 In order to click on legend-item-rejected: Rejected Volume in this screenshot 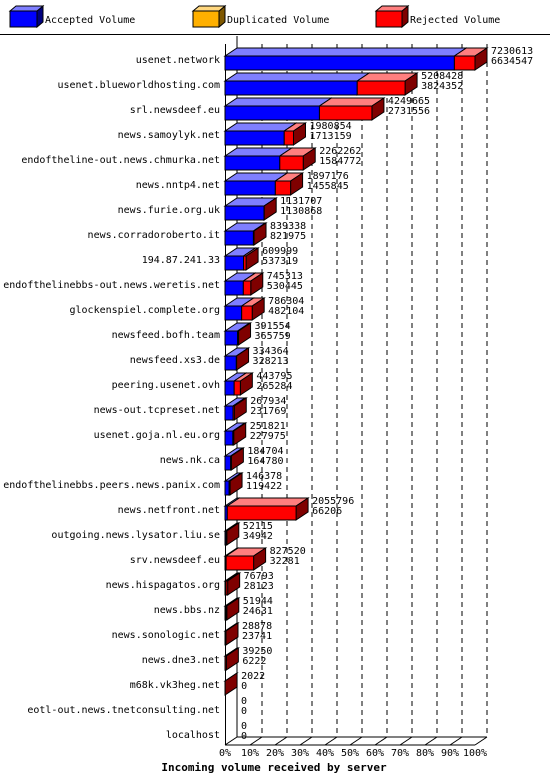, I will do `click(437, 16)`.